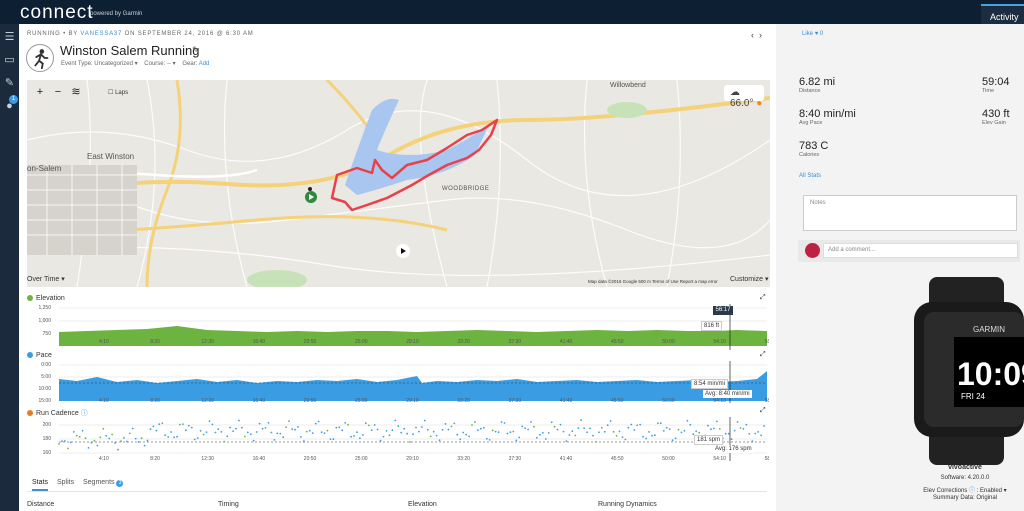  What do you see at coordinates (812, 34) in the screenshot?
I see `like-button: Like ♥ 0` at bounding box center [812, 34].